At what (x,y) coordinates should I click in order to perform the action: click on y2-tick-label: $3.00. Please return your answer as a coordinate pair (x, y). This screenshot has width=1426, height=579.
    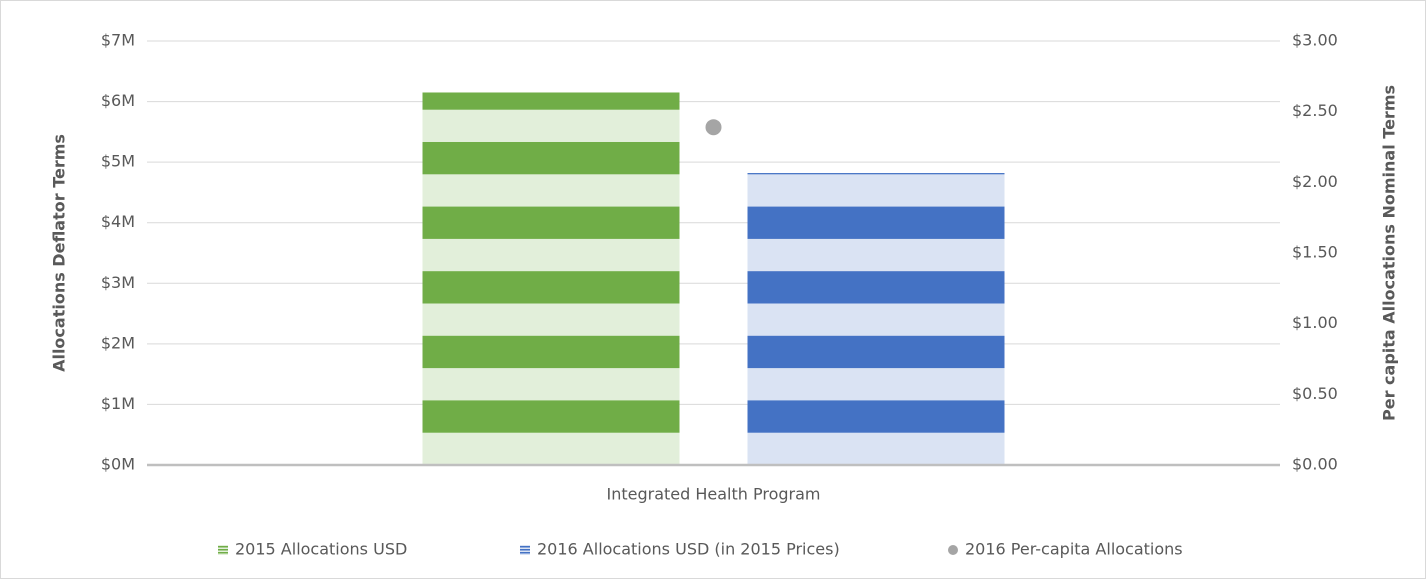
    Looking at the image, I should click on (1315, 40).